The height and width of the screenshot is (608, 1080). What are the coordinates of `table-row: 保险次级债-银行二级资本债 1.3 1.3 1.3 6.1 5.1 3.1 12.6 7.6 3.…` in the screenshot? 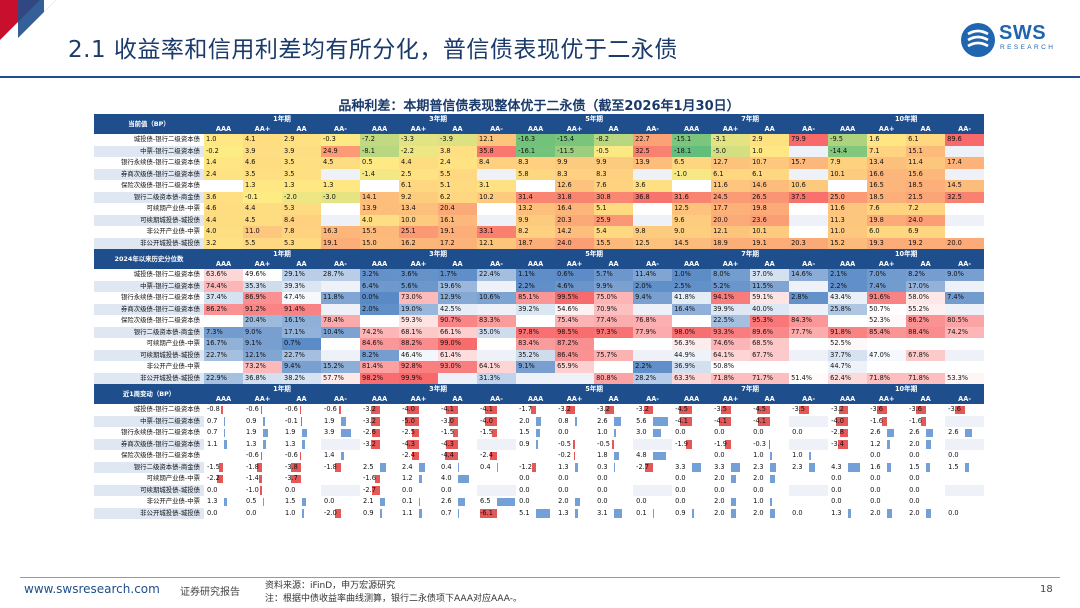 It's located at (539, 186).